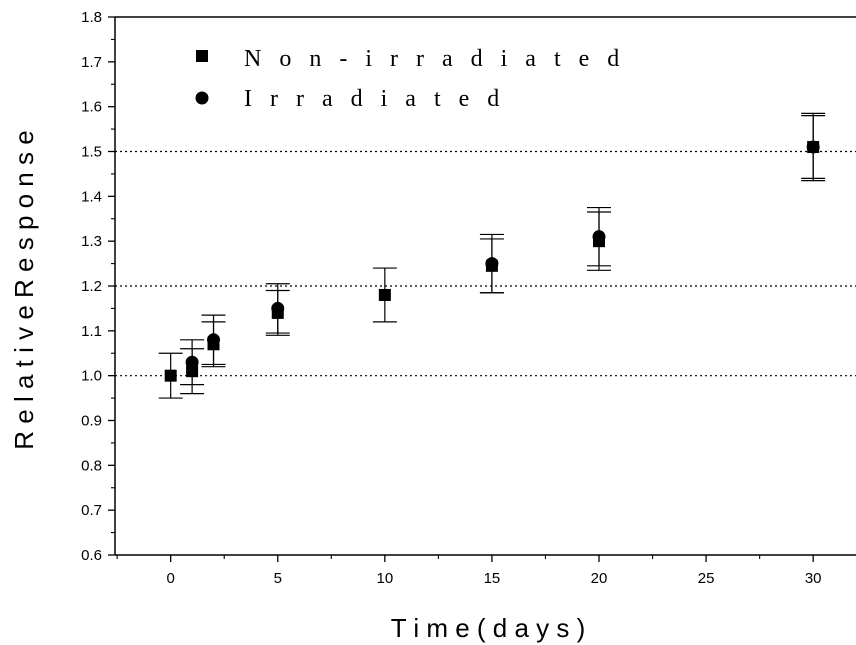 The width and height of the screenshot is (856, 645). Describe the element at coordinates (171, 578) in the screenshot. I see `x-tick-label: 0` at that location.